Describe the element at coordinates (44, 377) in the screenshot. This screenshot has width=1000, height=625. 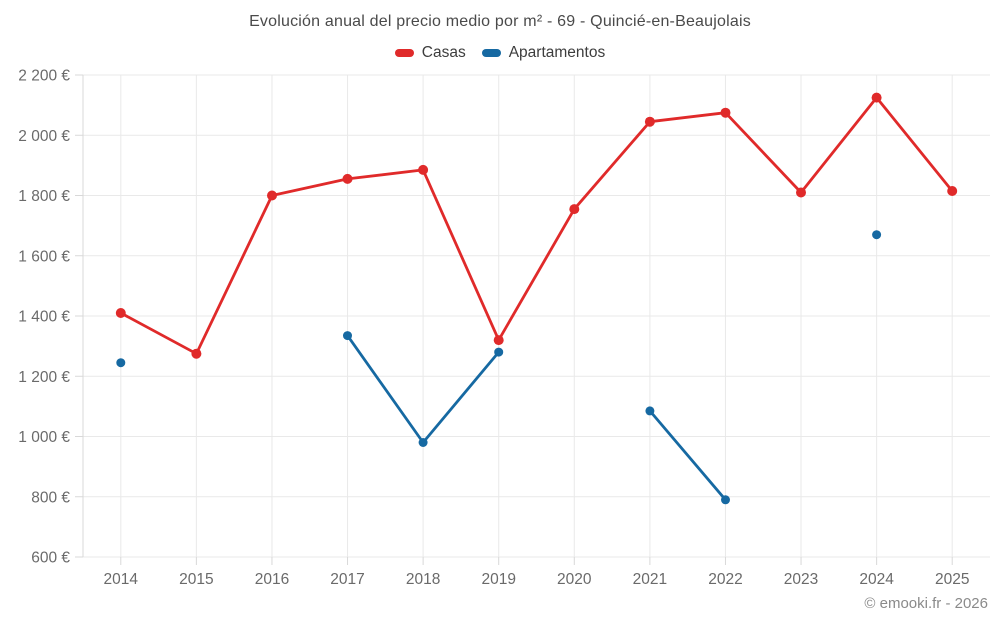
I see `y-tick-label: 1 200 €` at that location.